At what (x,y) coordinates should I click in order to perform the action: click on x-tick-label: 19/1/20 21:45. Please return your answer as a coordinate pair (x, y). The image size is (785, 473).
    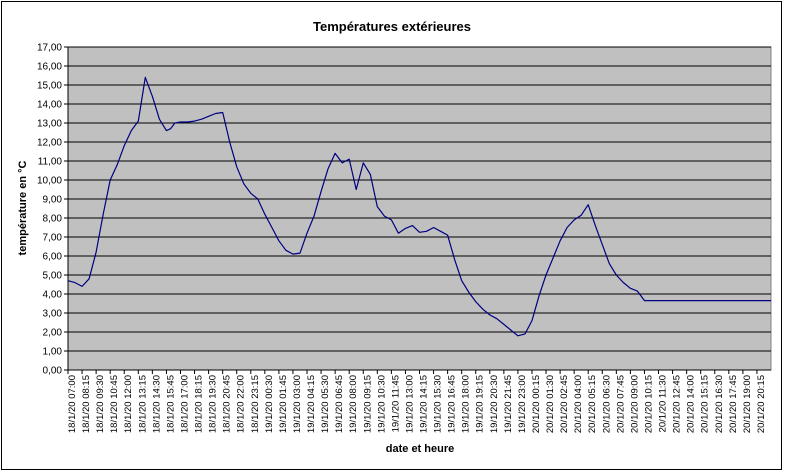
    Looking at the image, I should click on (508, 404).